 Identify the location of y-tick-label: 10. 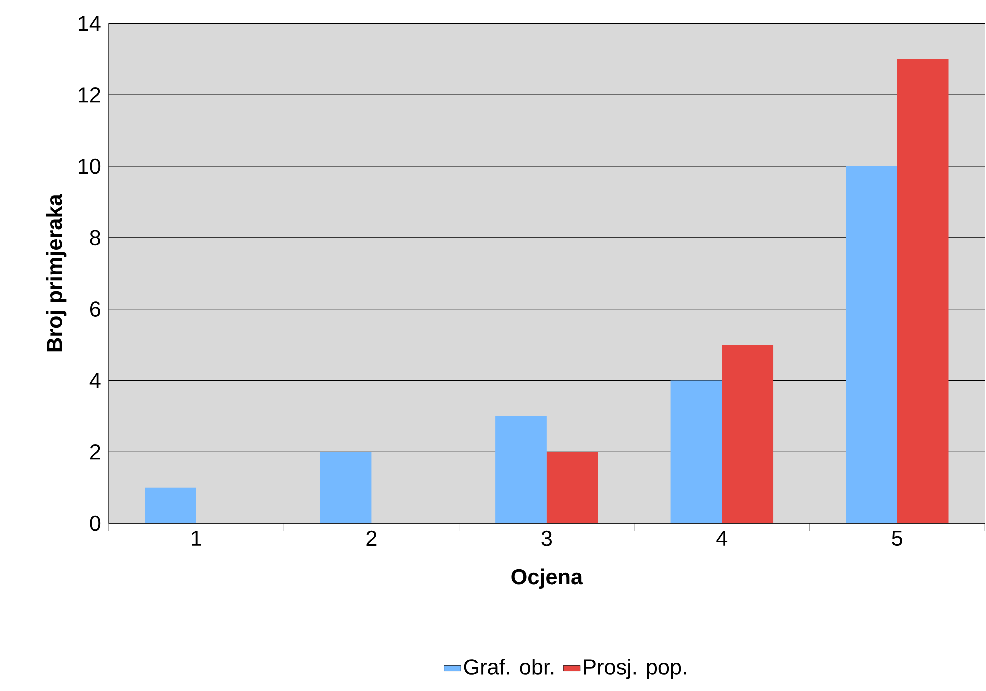
(89, 166).